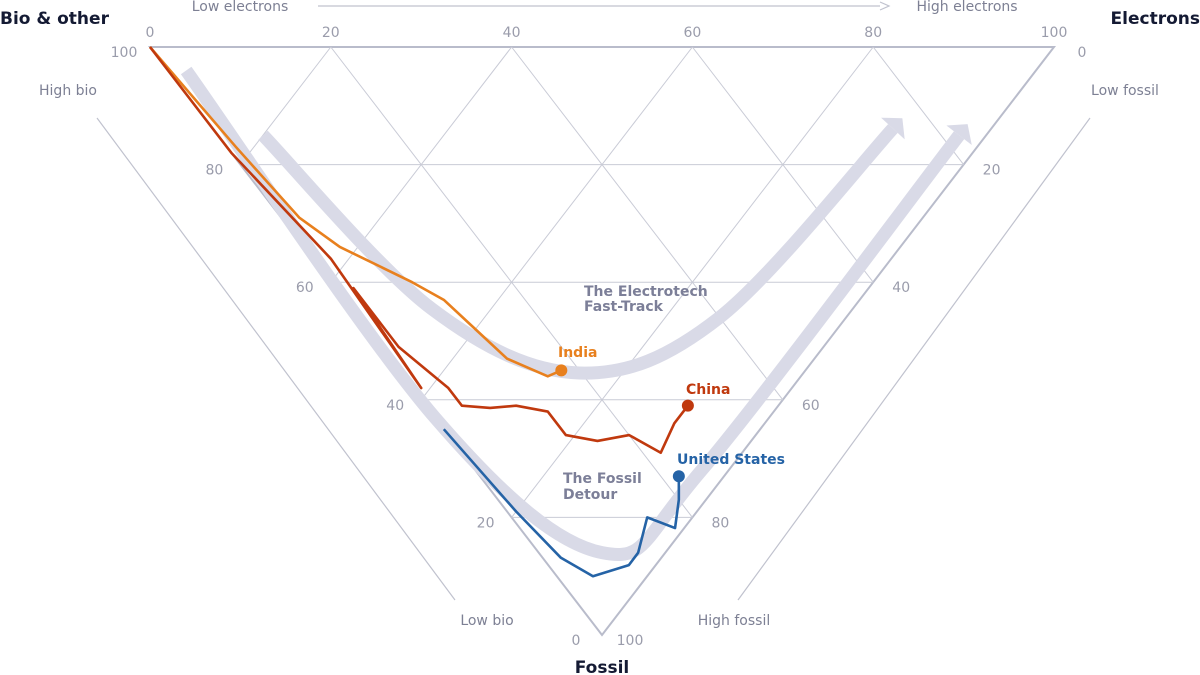 The width and height of the screenshot is (1200, 675). What do you see at coordinates (68, 91) in the screenshot?
I see `high-bio-label: High bio` at bounding box center [68, 91].